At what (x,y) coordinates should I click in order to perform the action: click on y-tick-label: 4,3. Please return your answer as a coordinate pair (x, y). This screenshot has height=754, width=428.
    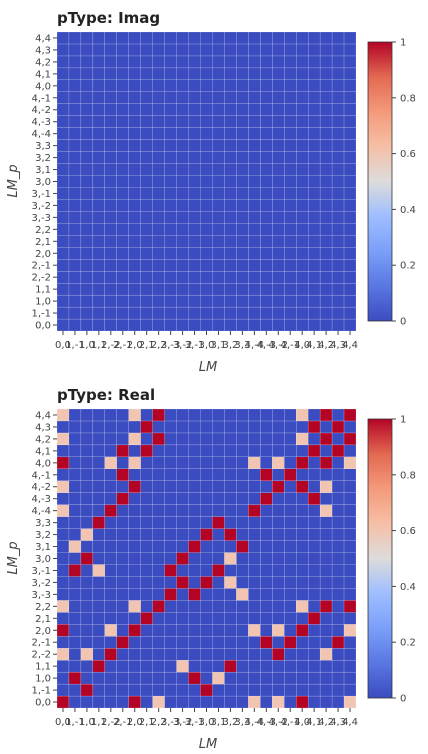
    Looking at the image, I should click on (43, 427).